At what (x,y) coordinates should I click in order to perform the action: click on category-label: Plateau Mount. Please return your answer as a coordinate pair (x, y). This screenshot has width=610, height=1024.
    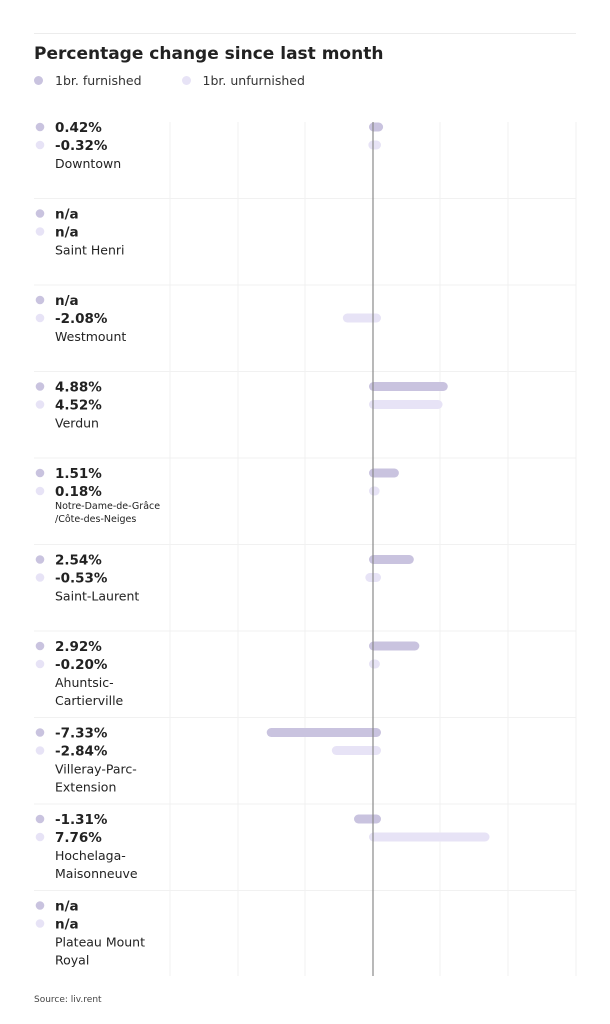
    Looking at the image, I should click on (100, 942).